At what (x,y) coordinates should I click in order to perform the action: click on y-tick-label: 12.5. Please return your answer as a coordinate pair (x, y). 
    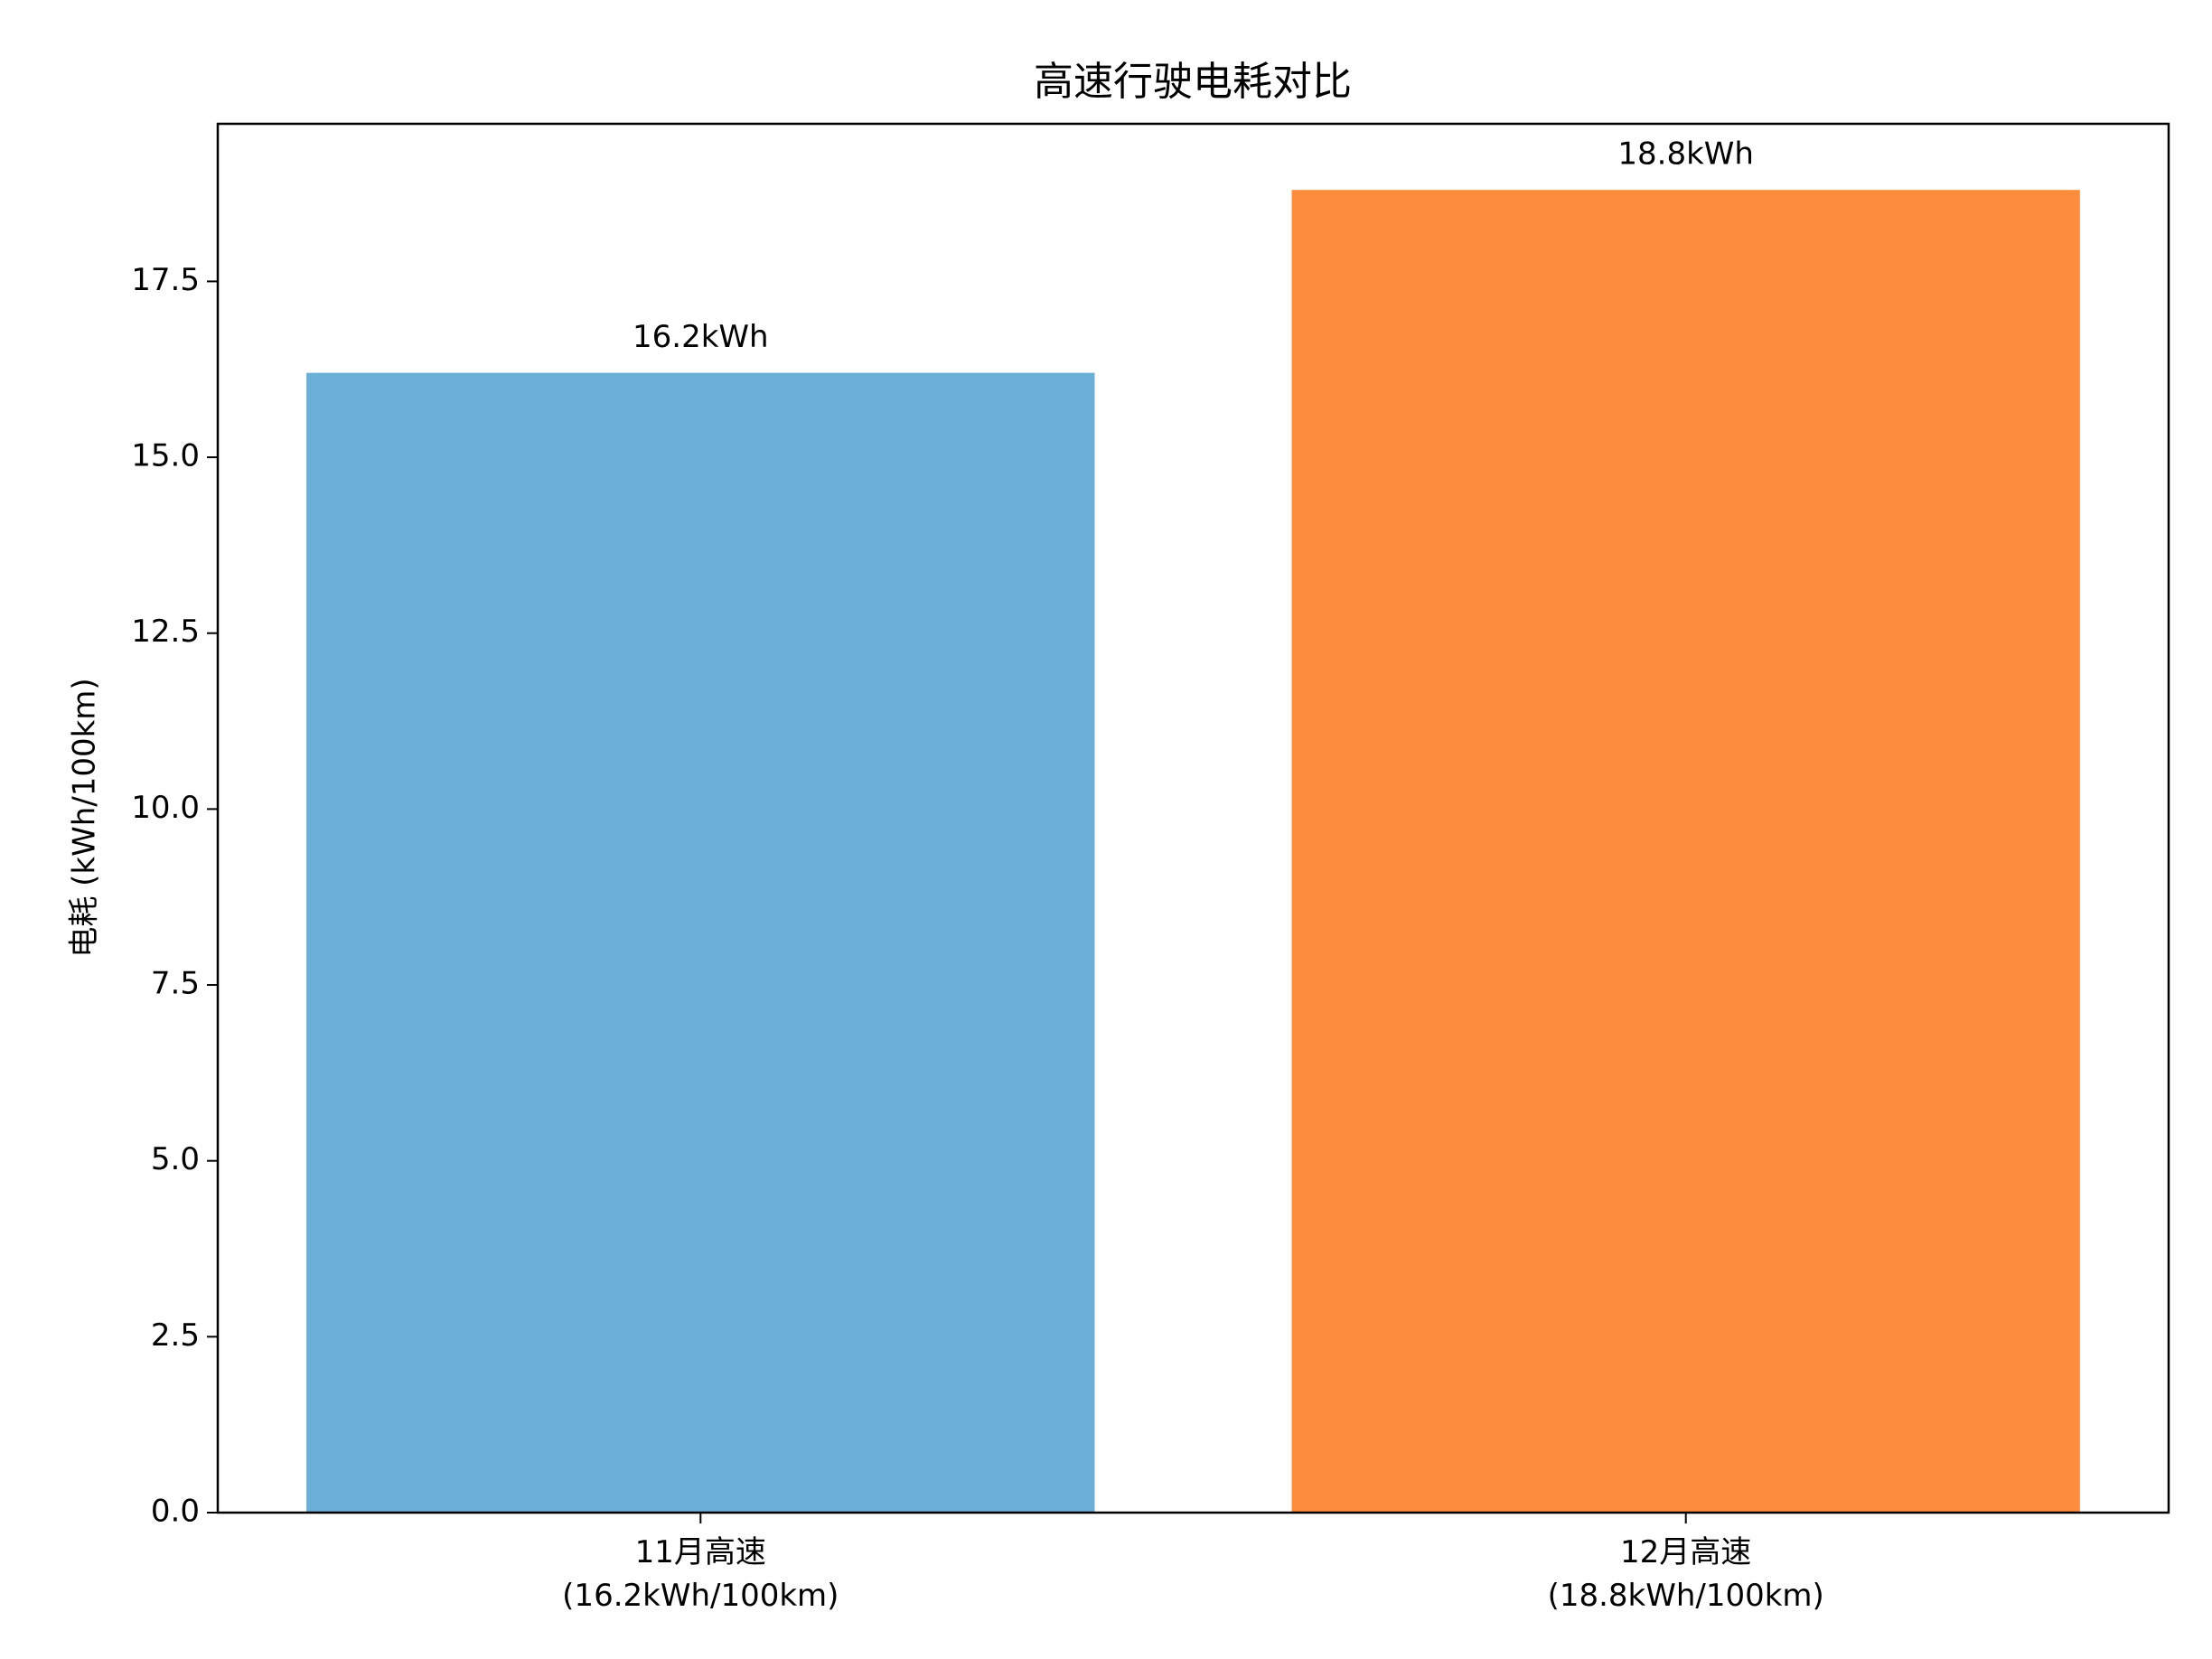
    Looking at the image, I should click on (165, 632).